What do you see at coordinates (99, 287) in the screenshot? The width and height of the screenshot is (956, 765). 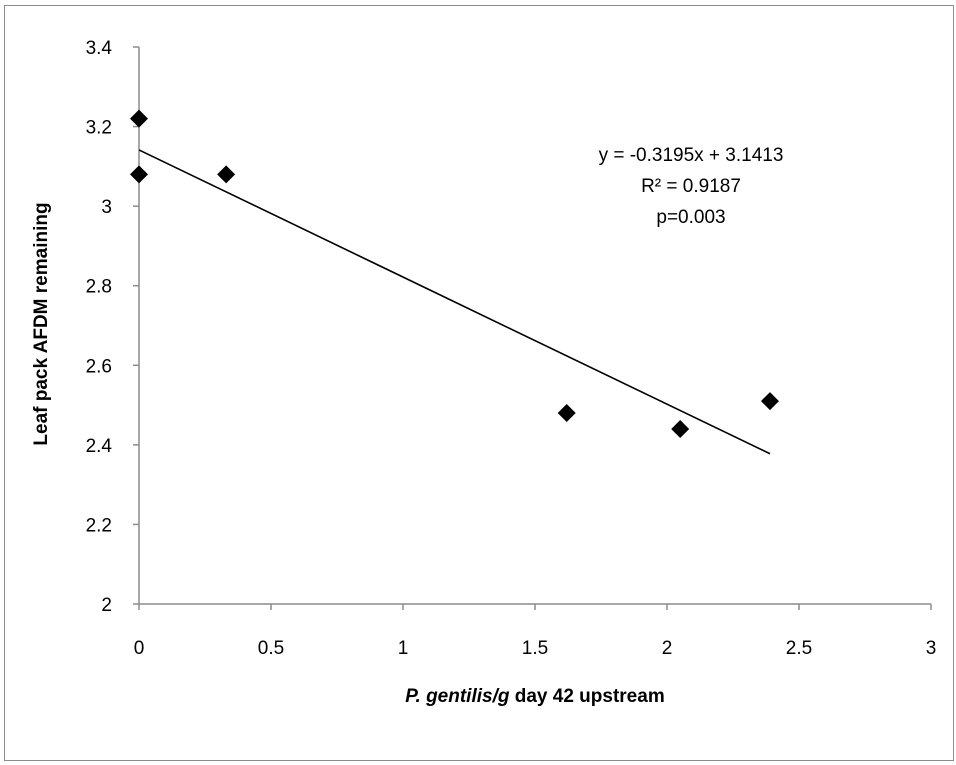 I see `y-tick-label: 2.8` at bounding box center [99, 287].